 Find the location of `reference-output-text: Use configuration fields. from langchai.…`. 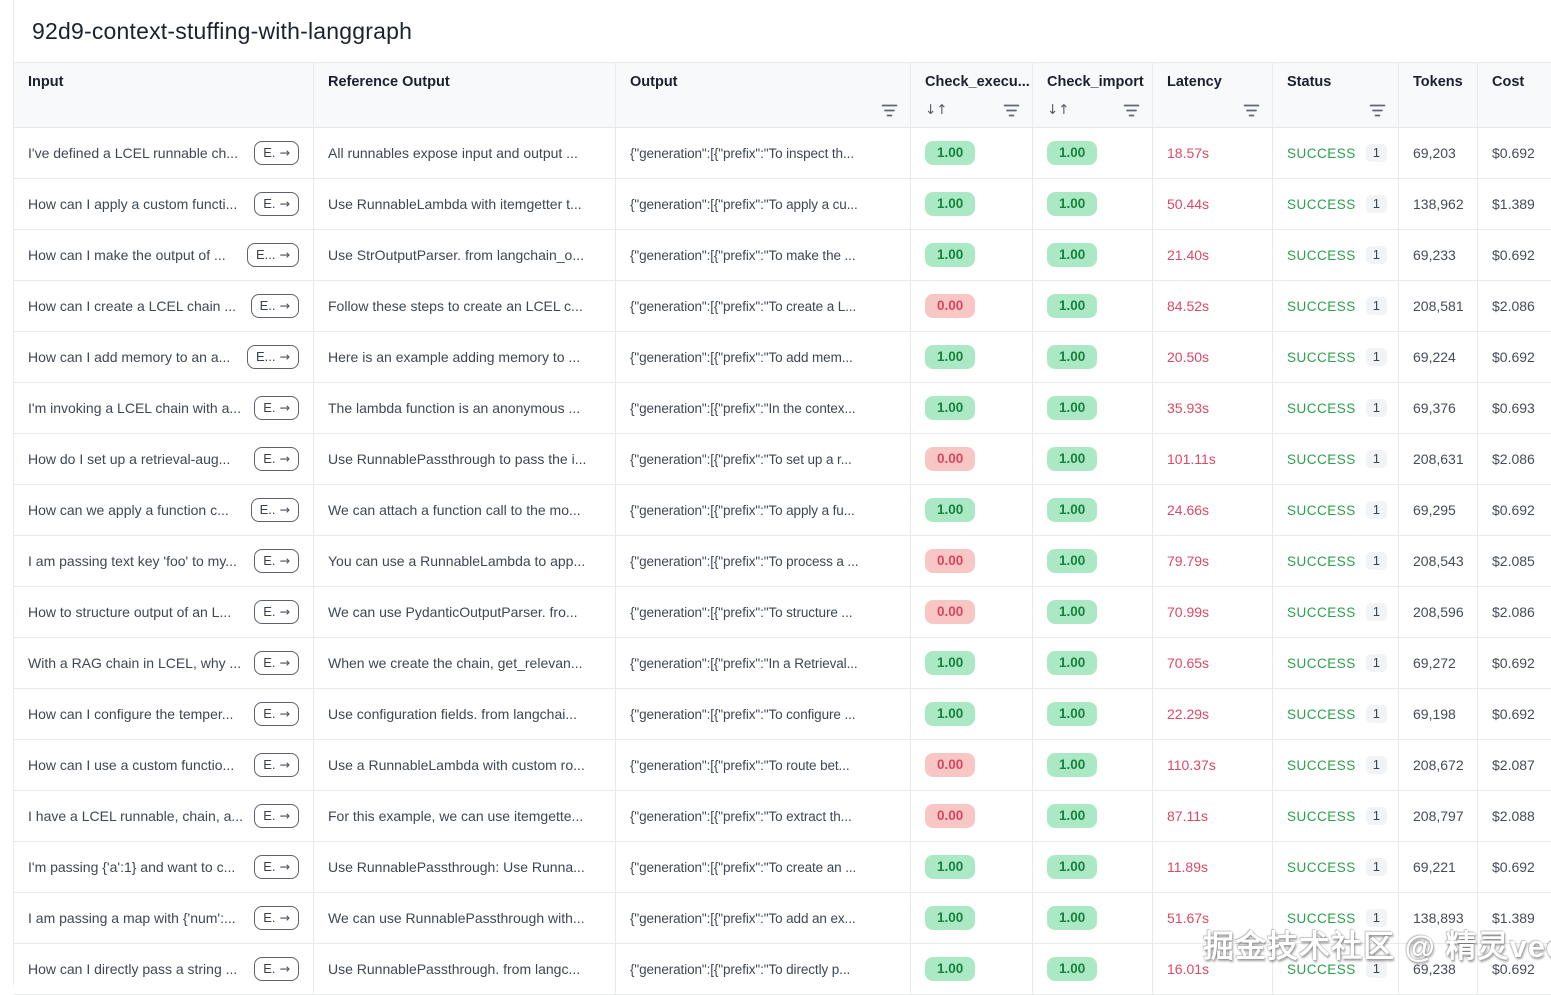

reference-output-text: Use configuration fields. from langchai.… is located at coordinates (453, 714).